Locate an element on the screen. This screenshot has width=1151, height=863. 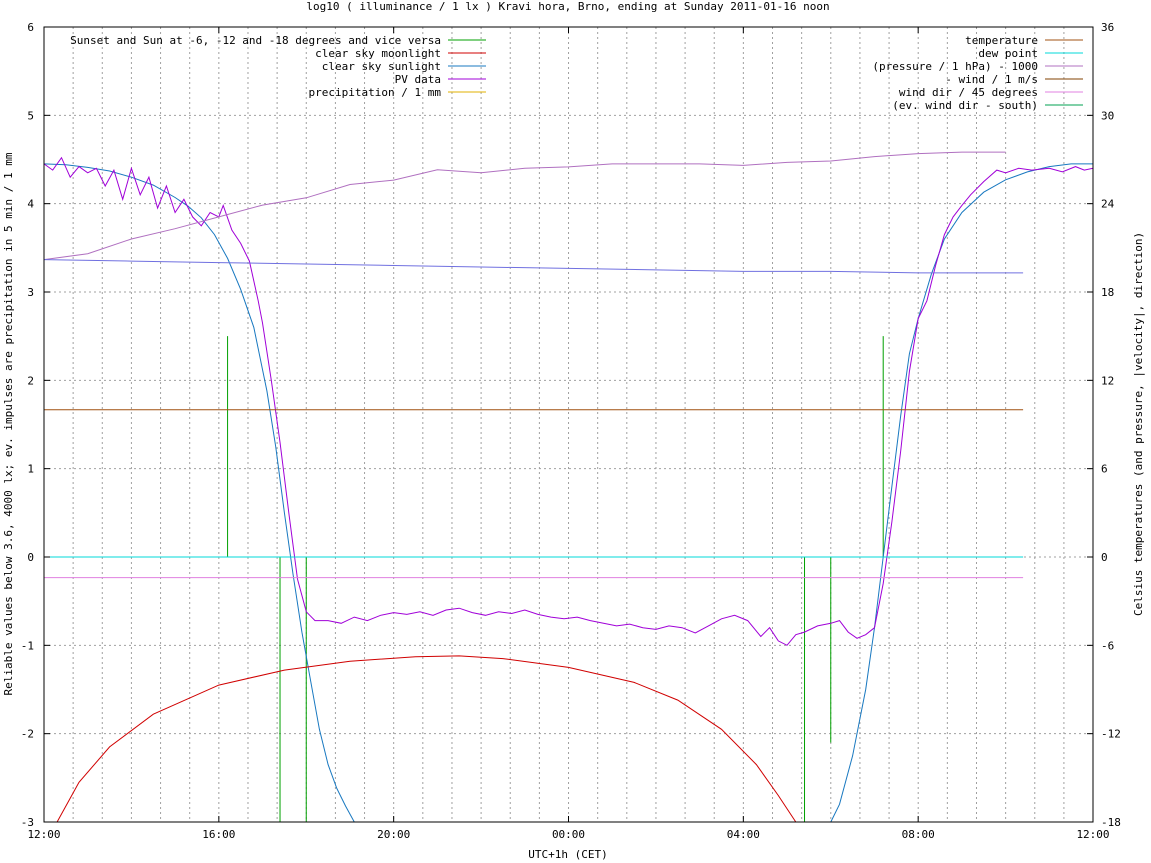
y2-tick-label: 36 is located at coordinates (1107, 27).